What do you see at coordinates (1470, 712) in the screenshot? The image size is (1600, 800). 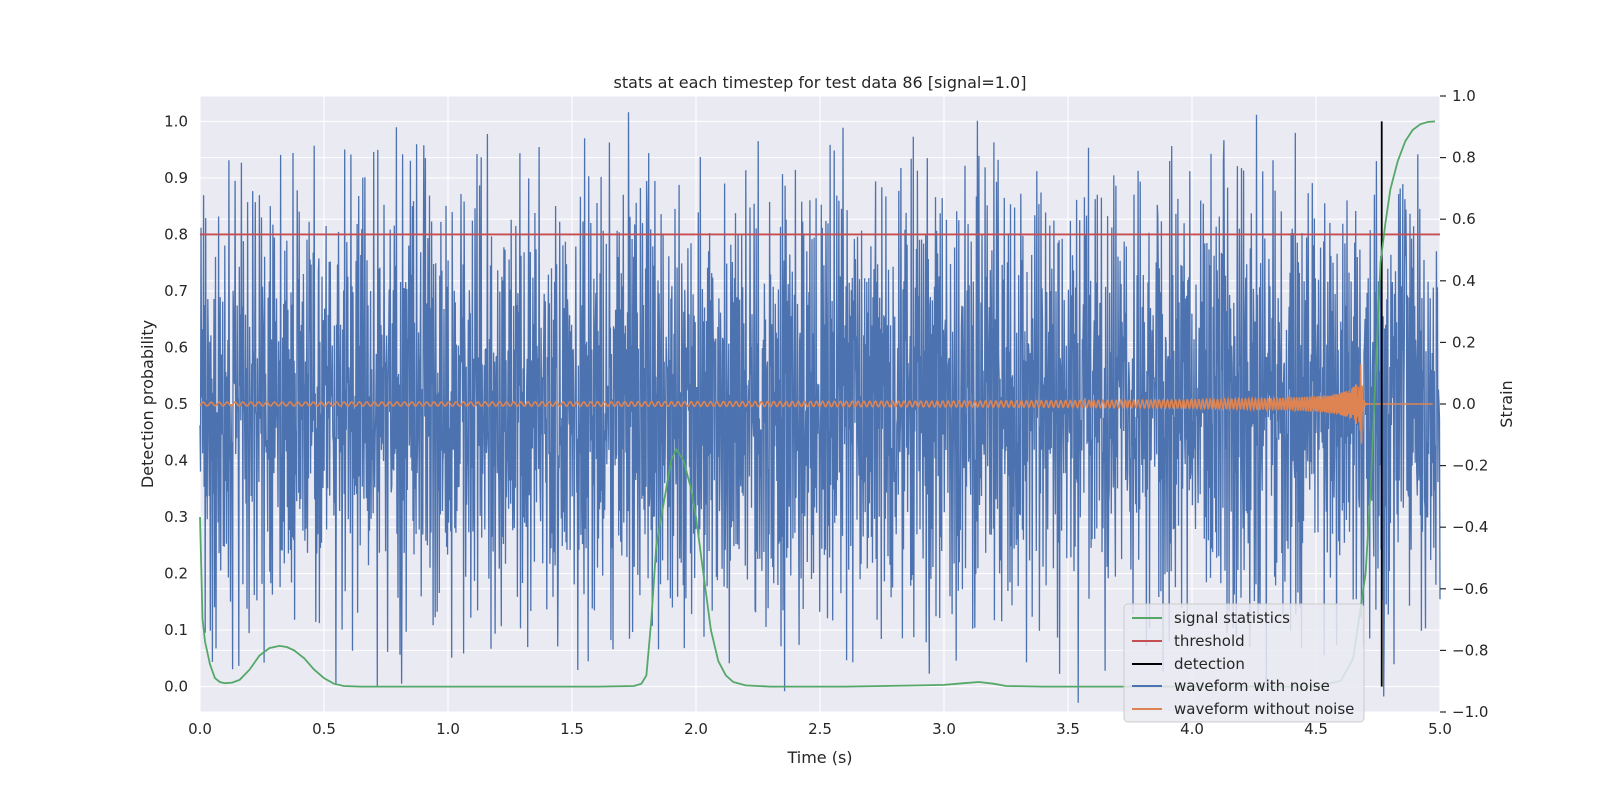 I see `y-right-tick-label: −1.0` at bounding box center [1470, 712].